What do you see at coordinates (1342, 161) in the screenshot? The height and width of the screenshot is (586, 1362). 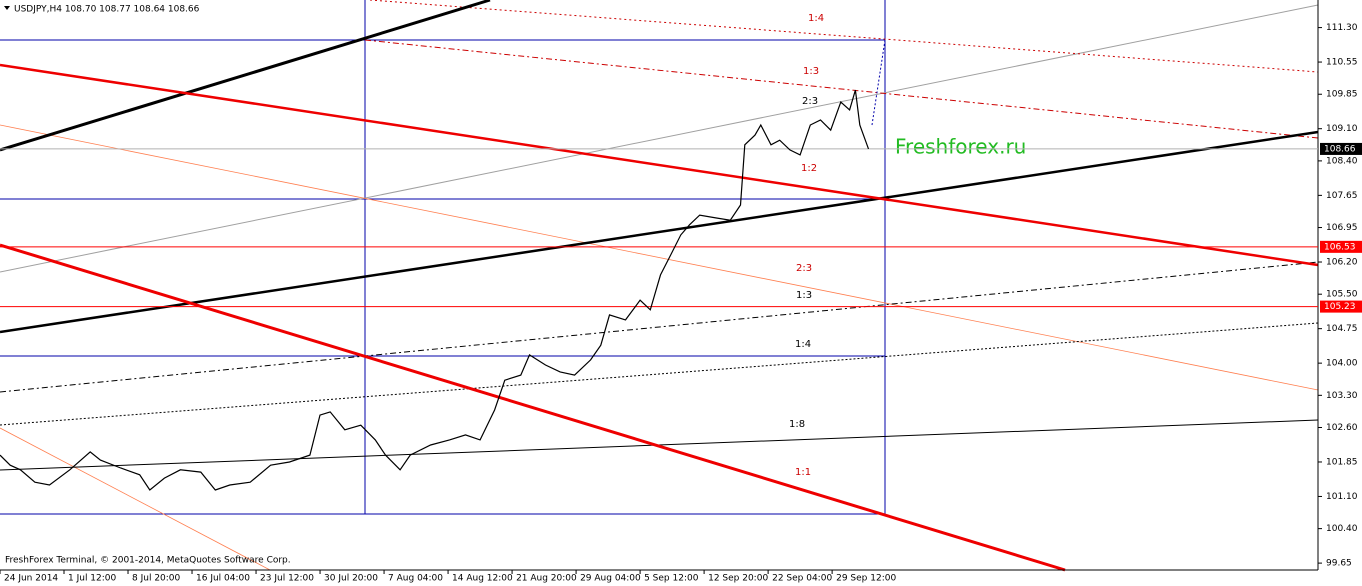 I see `y-tick-label: 108.40` at bounding box center [1342, 161].